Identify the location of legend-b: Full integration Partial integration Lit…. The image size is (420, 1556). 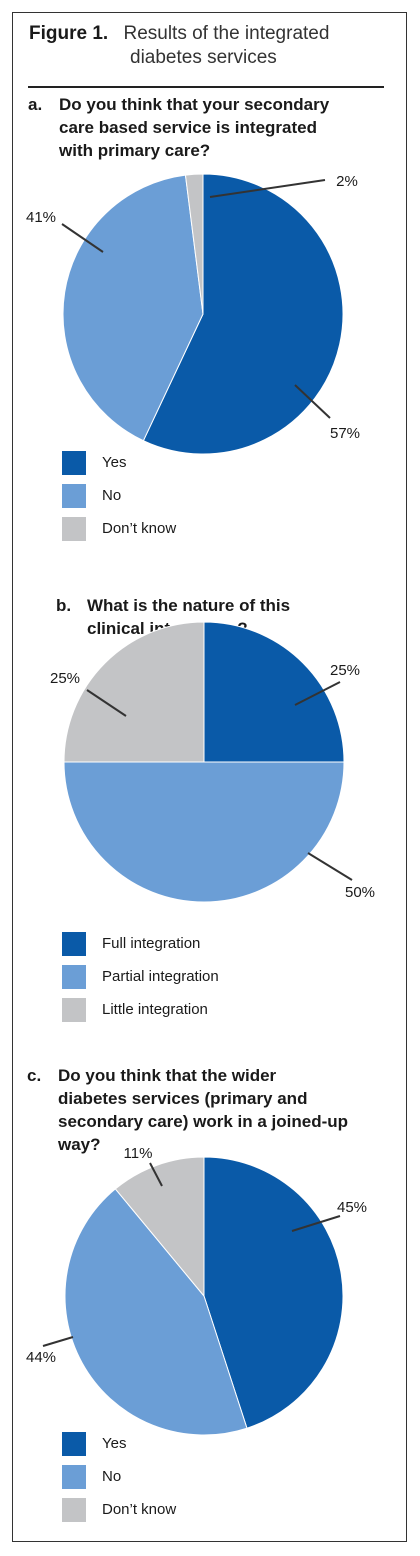
(140, 976).